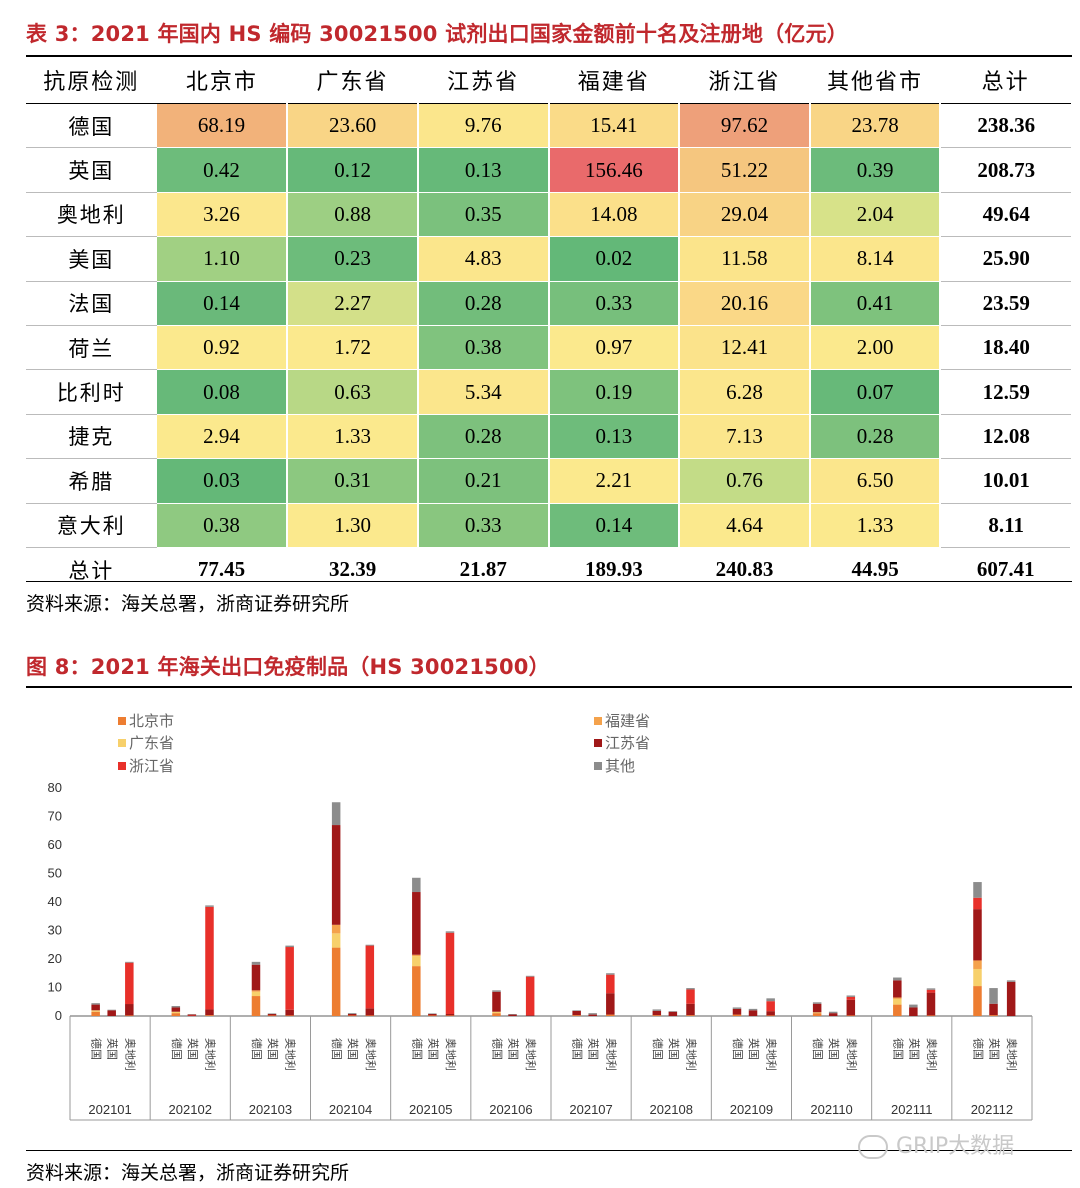 The width and height of the screenshot is (1080, 1188). I want to click on column-header: 广东省, so click(352, 80).